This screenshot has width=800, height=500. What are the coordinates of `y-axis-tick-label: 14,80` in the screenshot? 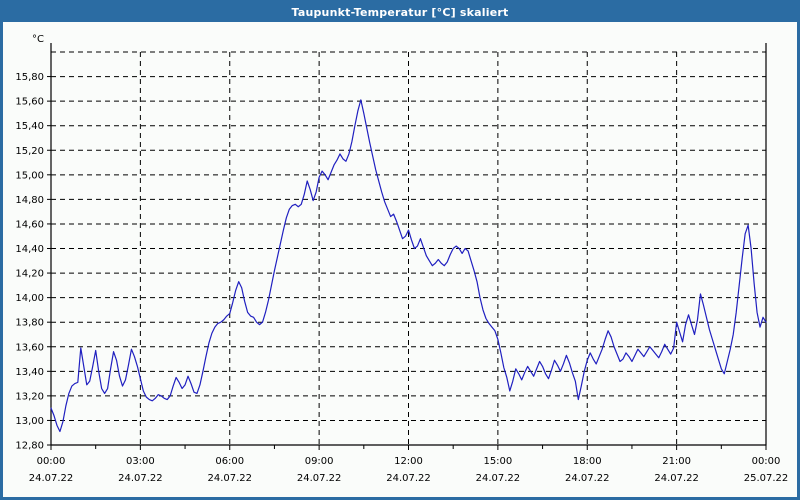 It's located at (29, 200).